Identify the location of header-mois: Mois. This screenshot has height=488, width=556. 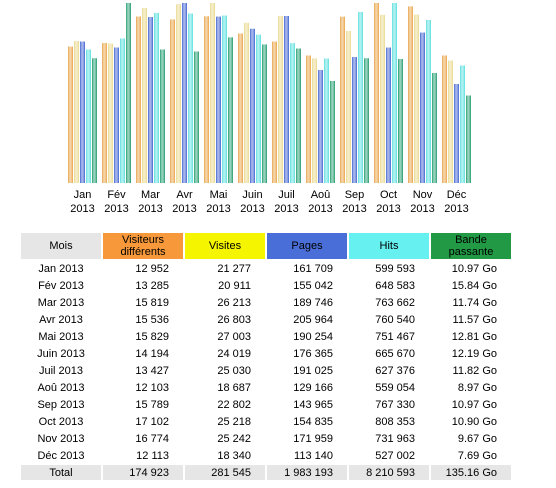
(61, 246).